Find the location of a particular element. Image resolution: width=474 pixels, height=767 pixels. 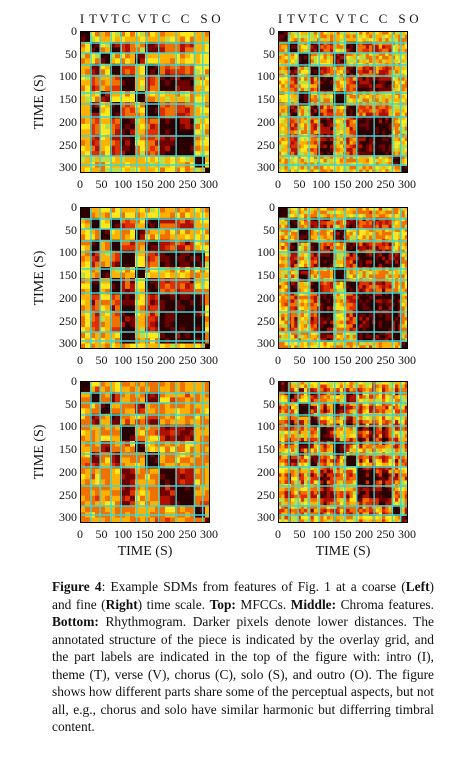

sdm-heatmap is located at coordinates (145, 278).